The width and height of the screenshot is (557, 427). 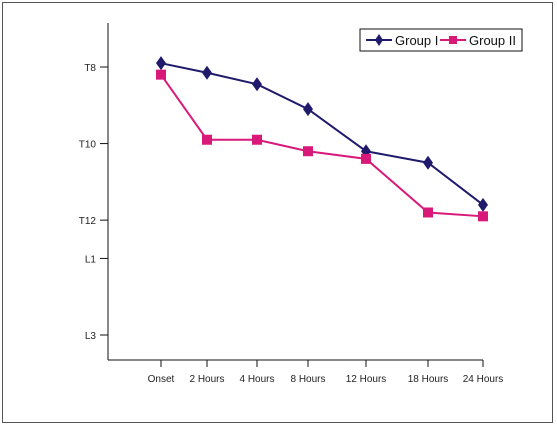 I want to click on x-tick-label: 8 Hours, so click(x=307, y=379).